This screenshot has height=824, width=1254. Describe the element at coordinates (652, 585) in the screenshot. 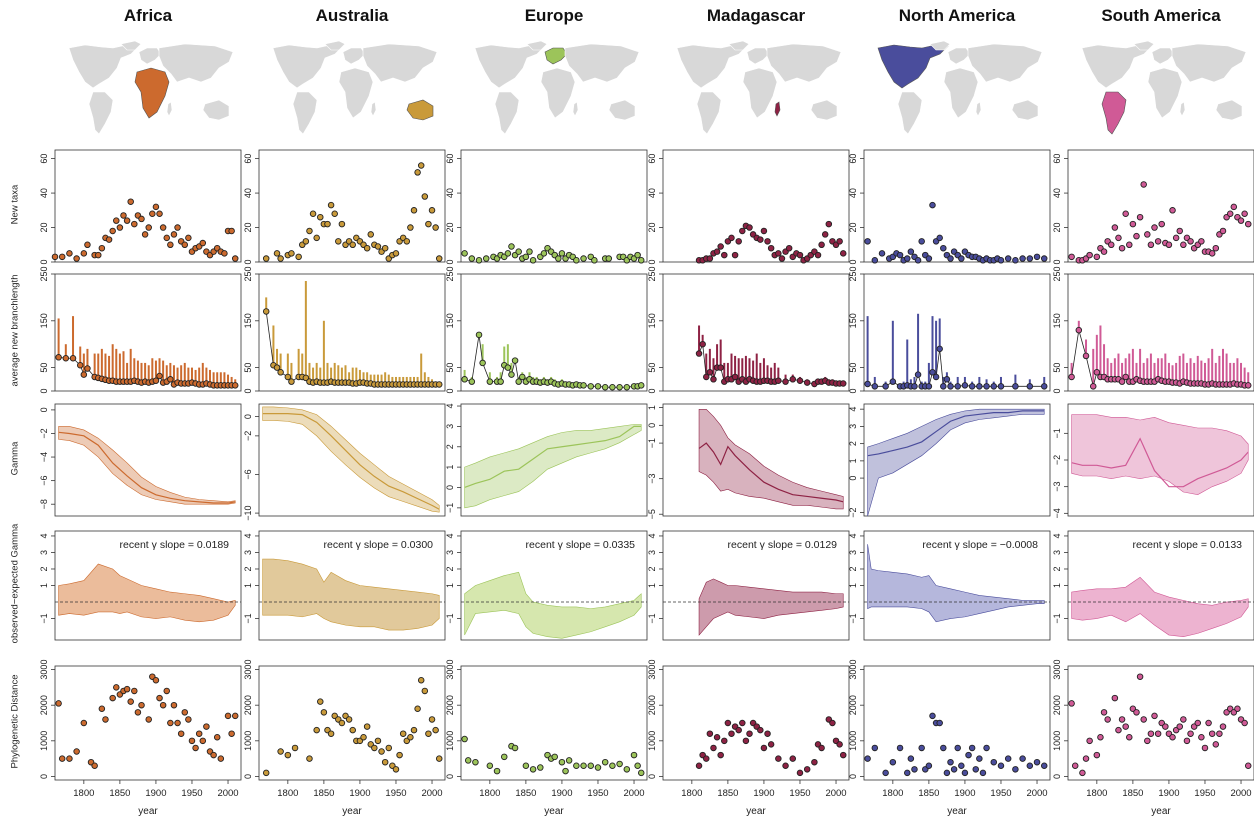

I see `y-tick-label: 1` at that location.